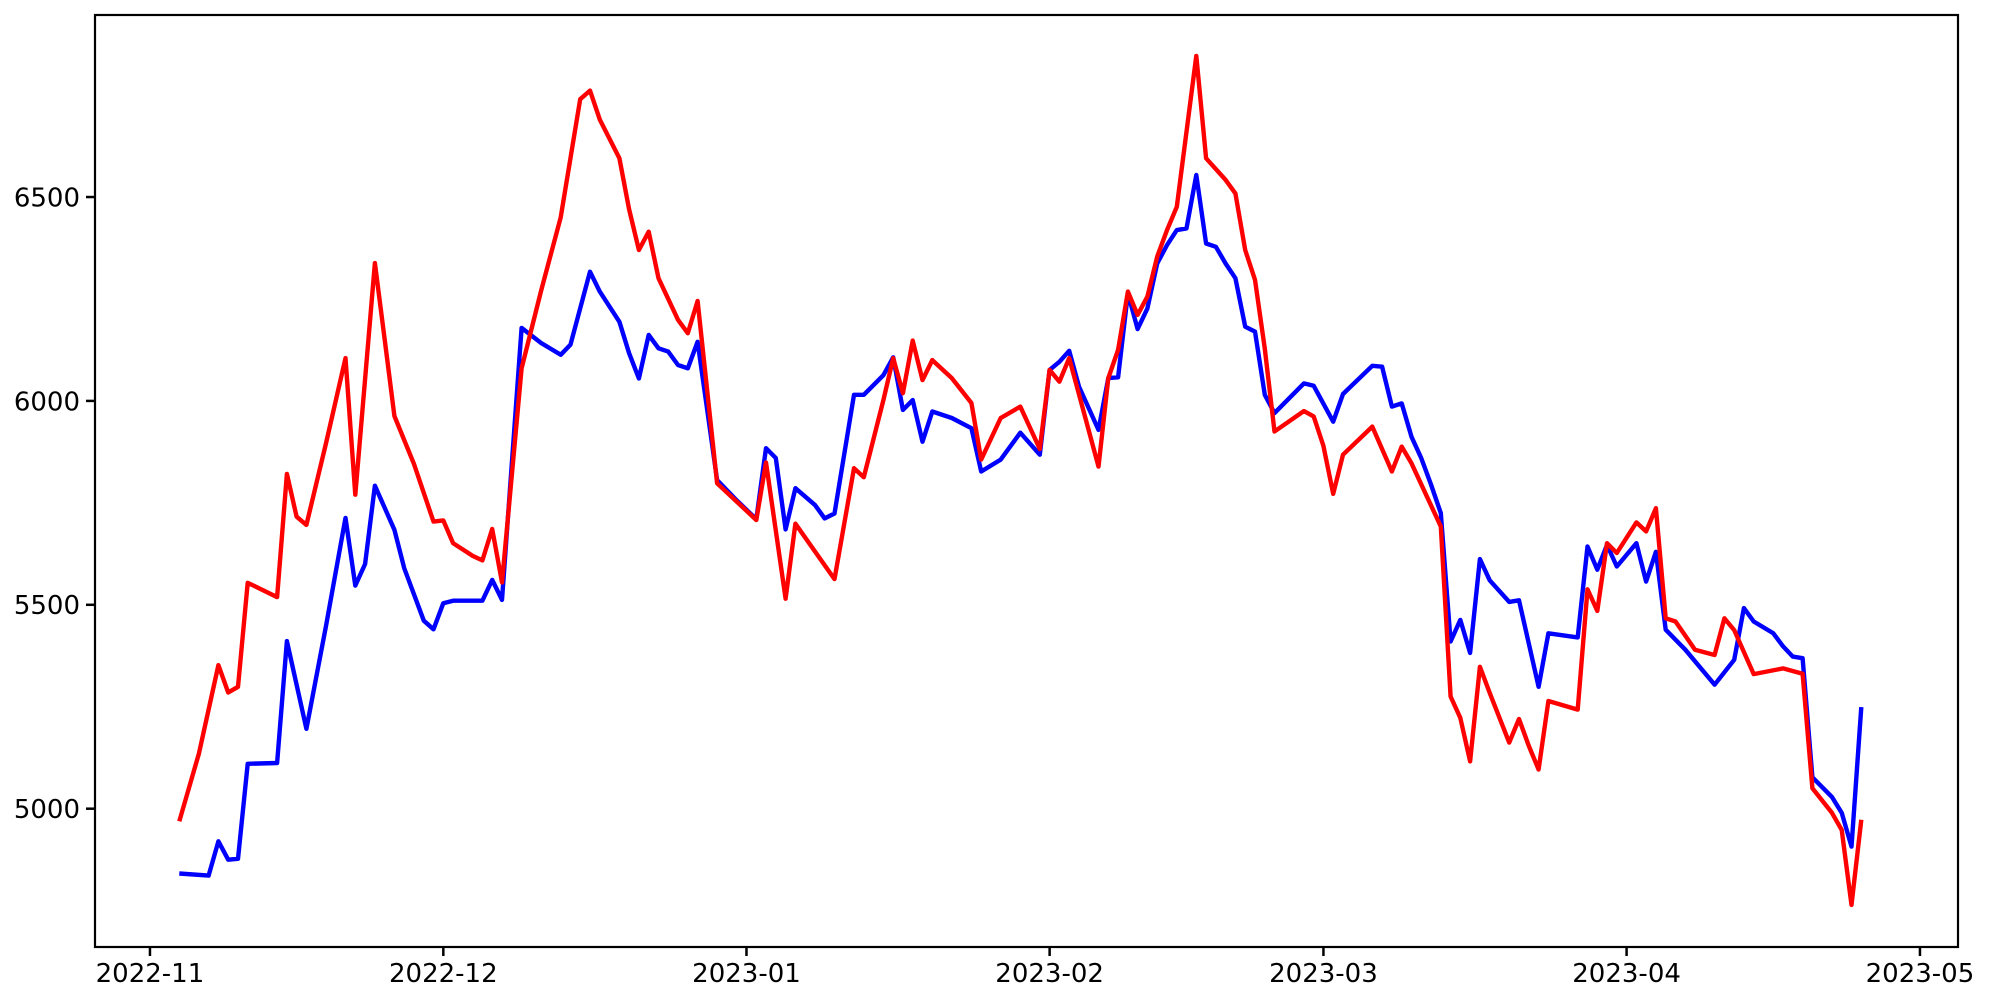 The width and height of the screenshot is (2000, 1000). What do you see at coordinates (443, 974) in the screenshot?
I see `x-tick-label-1: 2022-12` at bounding box center [443, 974].